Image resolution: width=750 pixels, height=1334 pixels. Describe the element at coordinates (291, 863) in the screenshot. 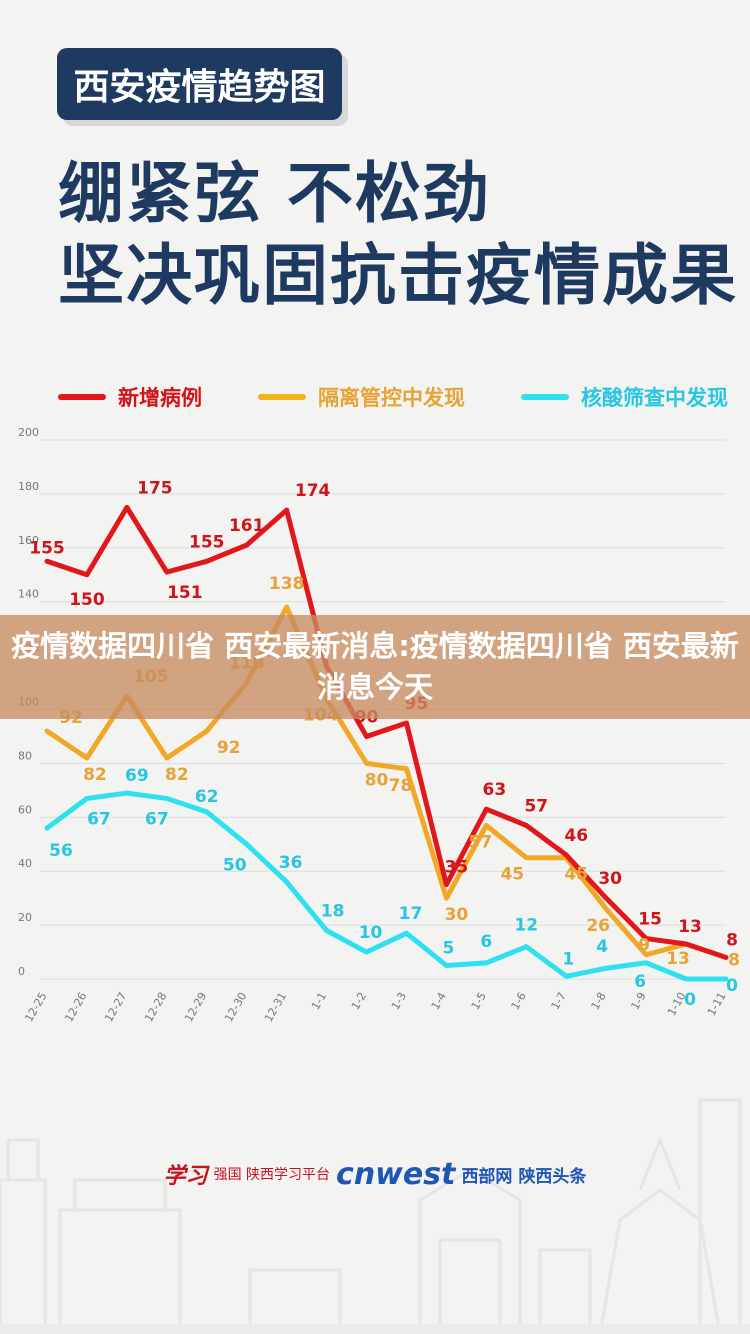

I see `data-label: 36` at that location.